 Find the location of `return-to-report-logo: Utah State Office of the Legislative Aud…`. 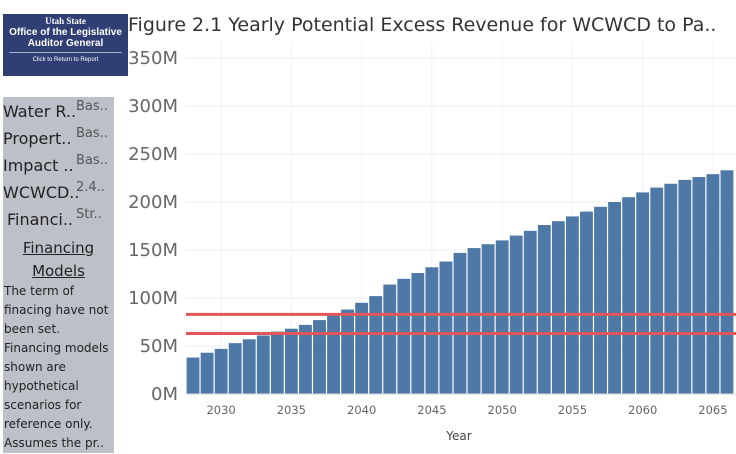

return-to-report-logo: Utah State Office of the Legislative Aud… is located at coordinates (65, 45).